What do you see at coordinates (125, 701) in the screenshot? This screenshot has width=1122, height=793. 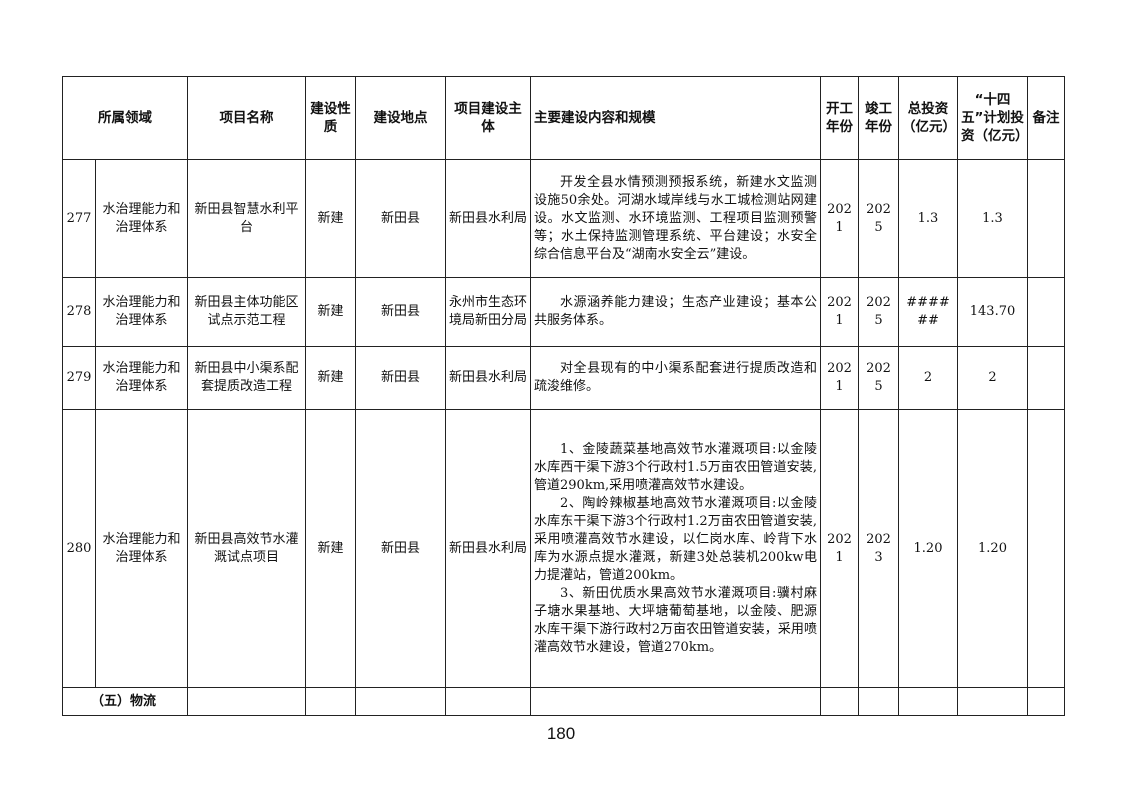 I see `section-label: （五）物流` at bounding box center [125, 701].